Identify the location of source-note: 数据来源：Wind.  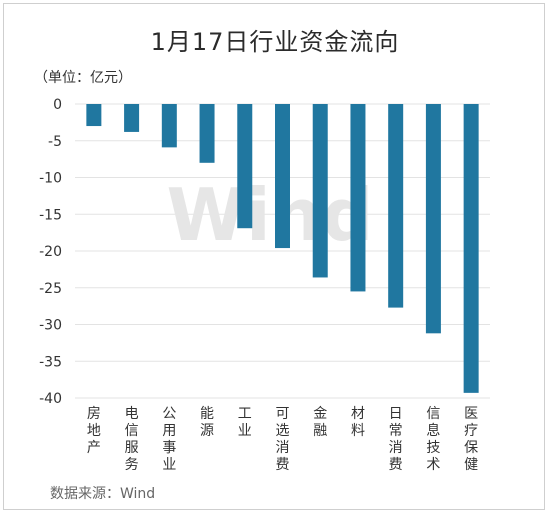
(103, 494).